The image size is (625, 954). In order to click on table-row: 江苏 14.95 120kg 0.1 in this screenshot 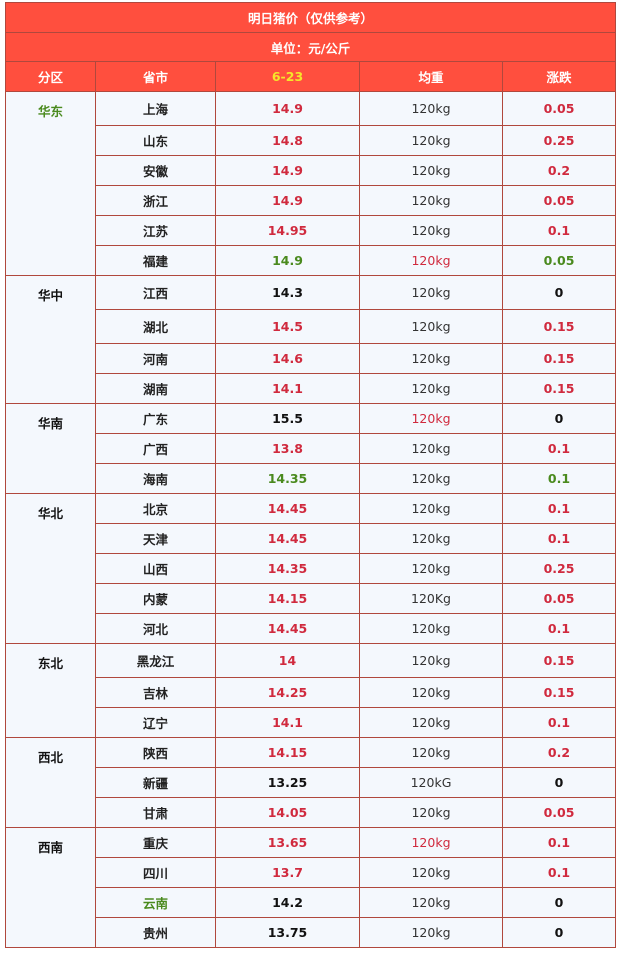, I will do `click(311, 230)`.